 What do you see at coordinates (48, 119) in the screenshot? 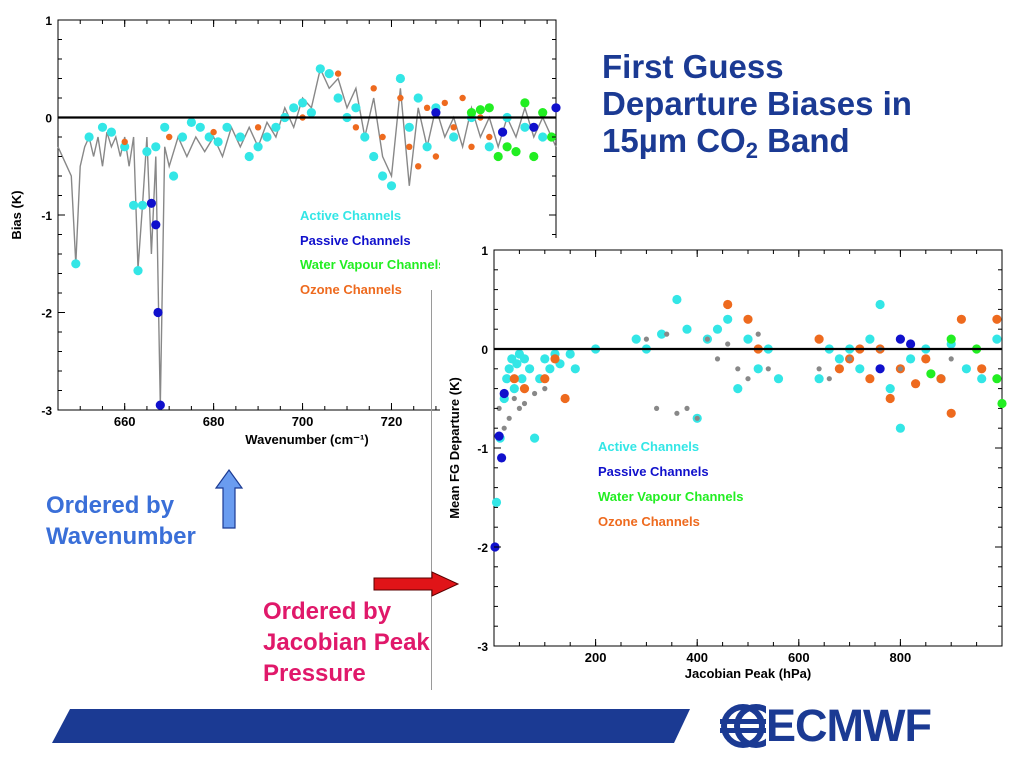
I see `y-tick-label: 0` at bounding box center [48, 119].